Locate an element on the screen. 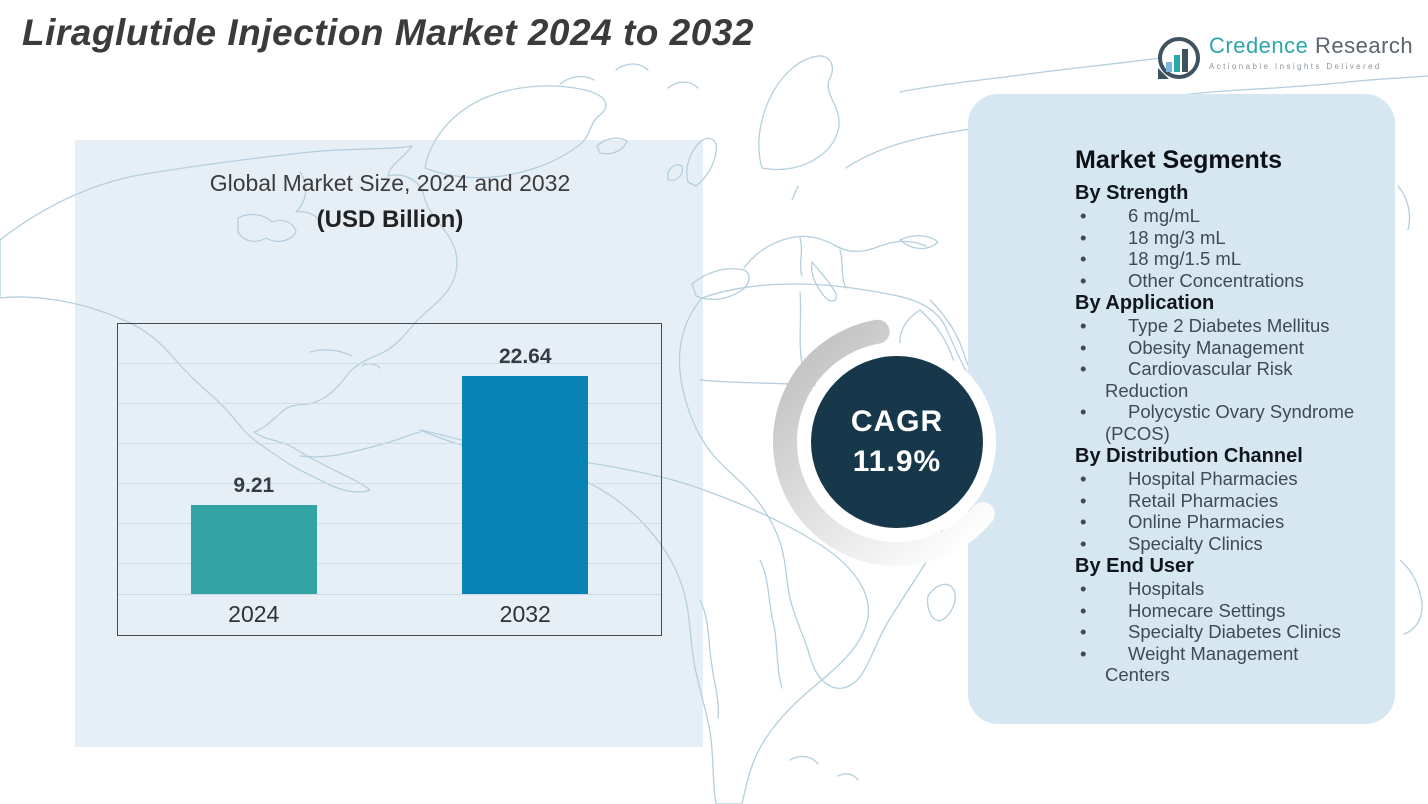  bar-value-label: 22.64 is located at coordinates (525, 356).